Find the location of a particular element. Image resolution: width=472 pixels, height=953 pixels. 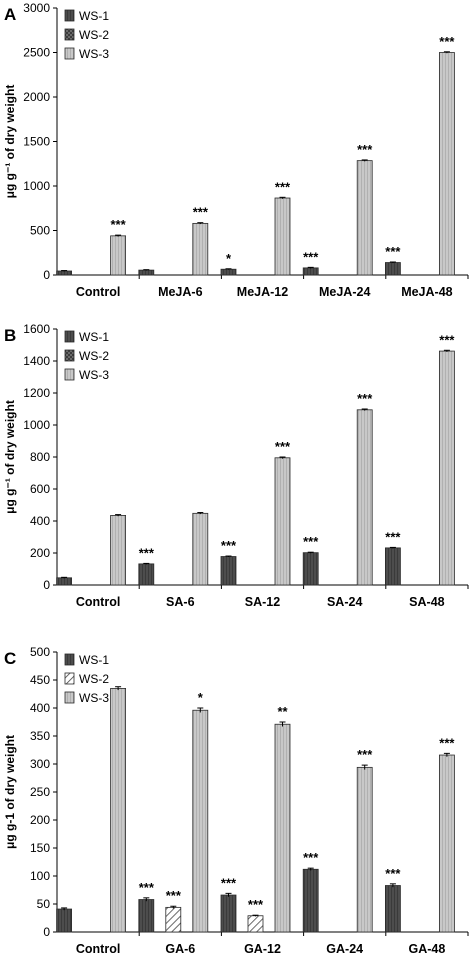

bar-ws-3-control is located at coordinates (118, 810).